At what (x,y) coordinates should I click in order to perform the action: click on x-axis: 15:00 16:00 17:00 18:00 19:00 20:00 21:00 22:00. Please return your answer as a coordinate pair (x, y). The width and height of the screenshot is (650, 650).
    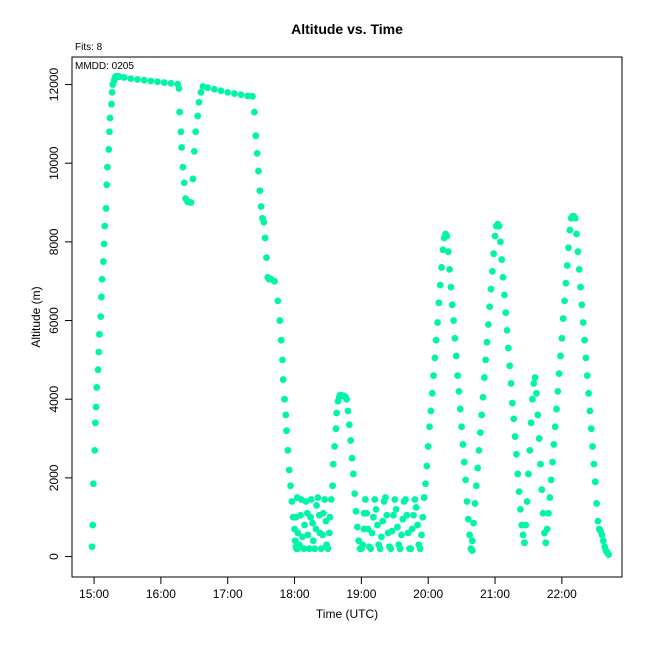
    Looking at the image, I should click on (328, 588).